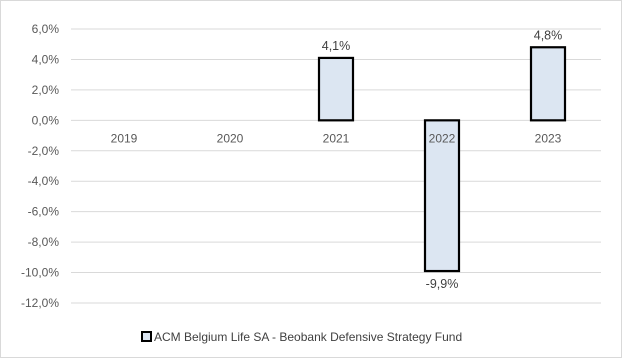 This screenshot has width=622, height=362. I want to click on y-tick-label: -4,0%, so click(44, 181).